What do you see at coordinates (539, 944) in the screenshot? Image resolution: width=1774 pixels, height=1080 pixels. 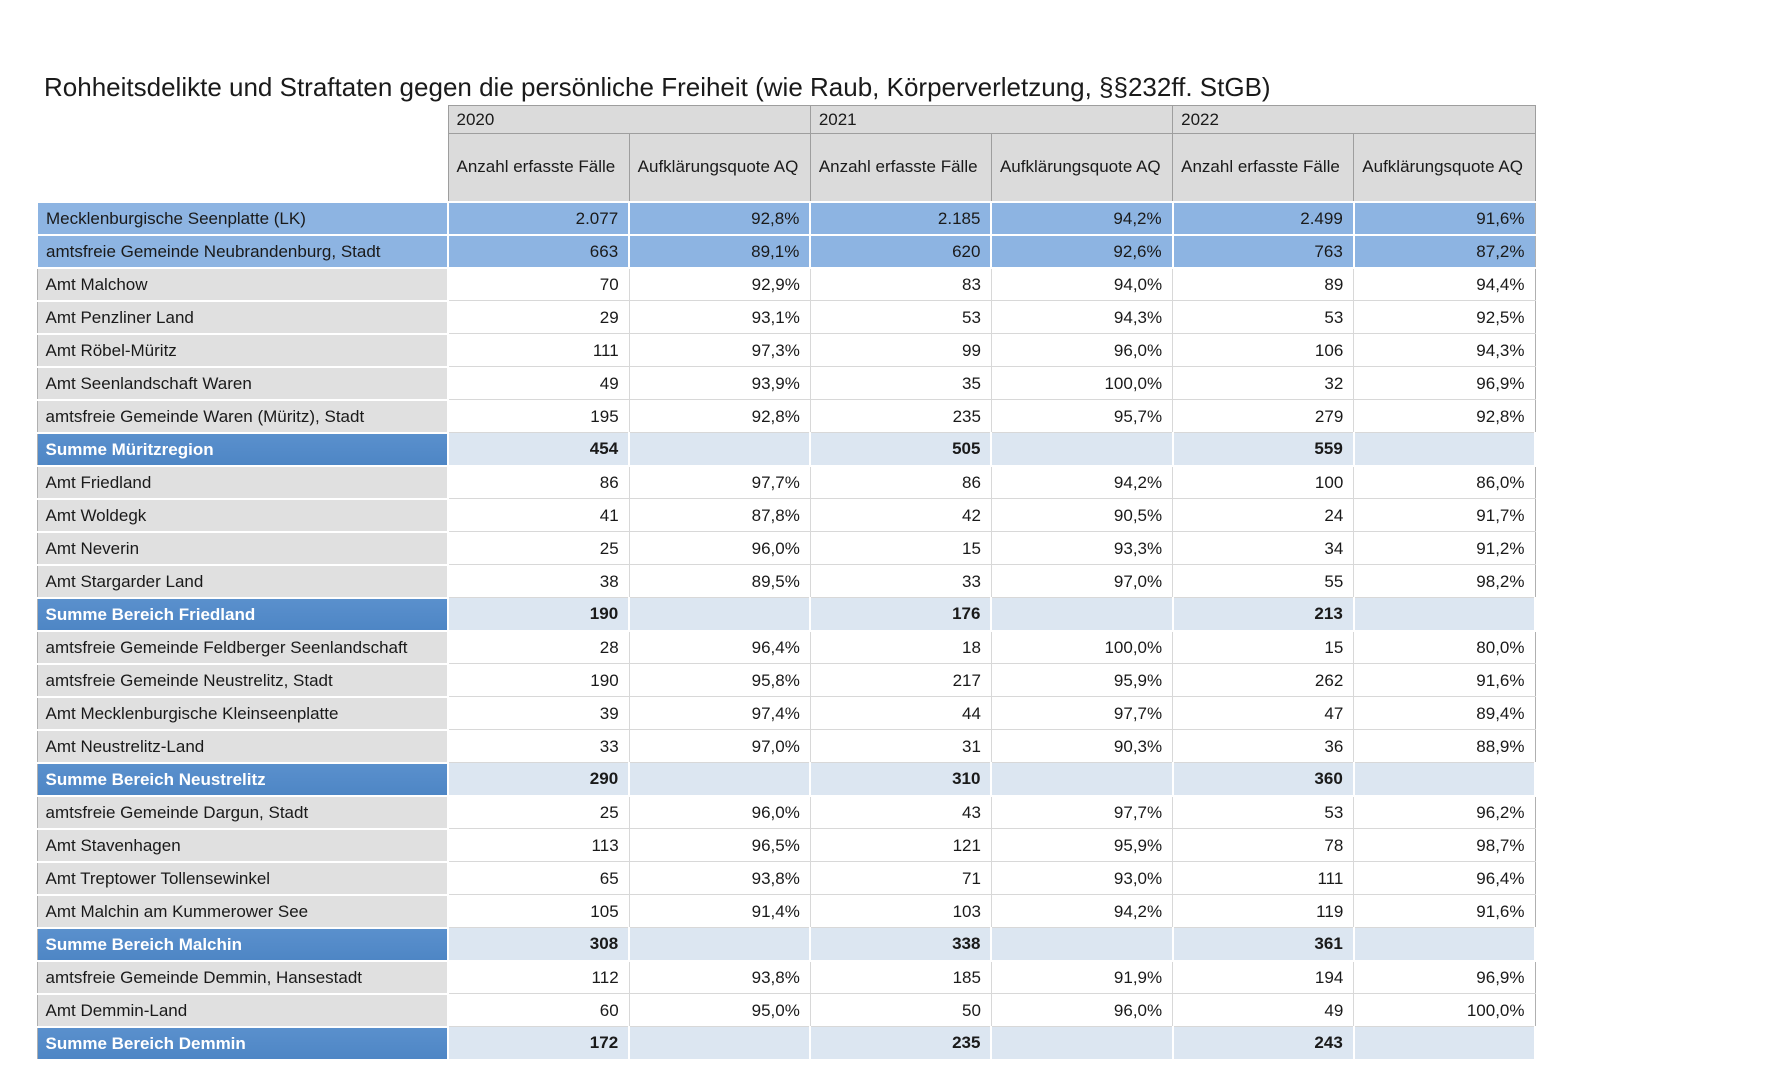 I see `cases-value: 308` at bounding box center [539, 944].